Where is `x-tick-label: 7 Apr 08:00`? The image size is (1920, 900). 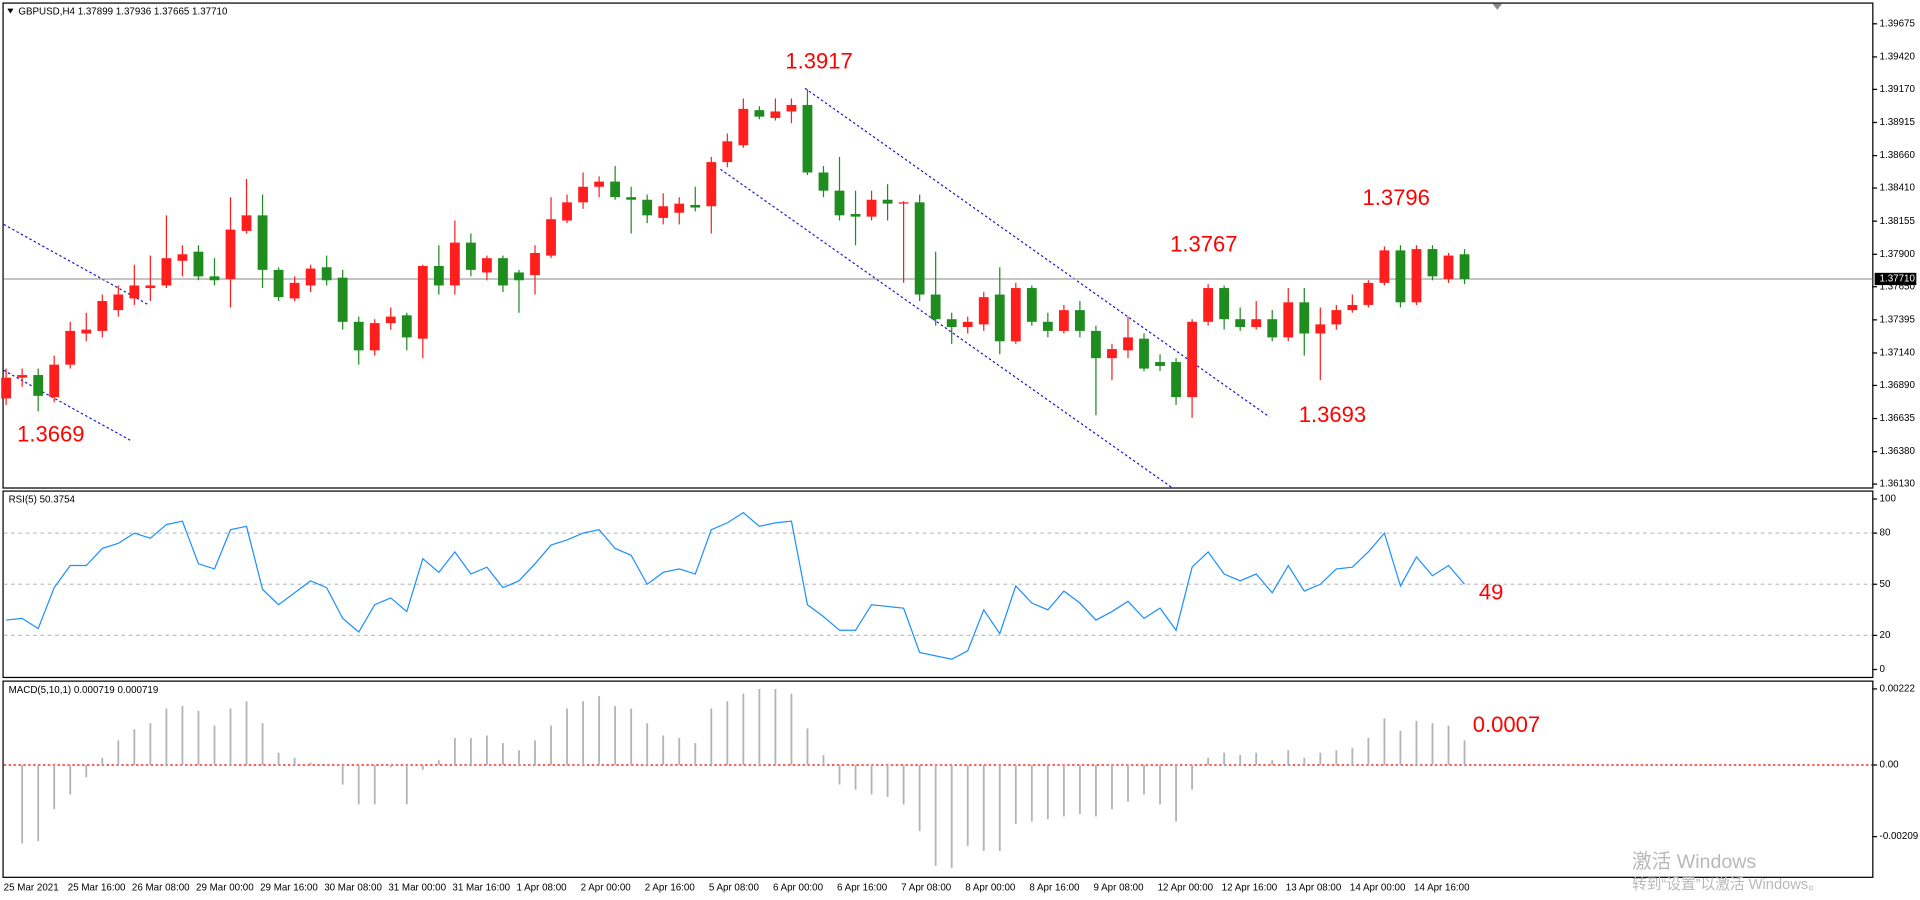 x-tick-label: 7 Apr 08:00 is located at coordinates (926, 887).